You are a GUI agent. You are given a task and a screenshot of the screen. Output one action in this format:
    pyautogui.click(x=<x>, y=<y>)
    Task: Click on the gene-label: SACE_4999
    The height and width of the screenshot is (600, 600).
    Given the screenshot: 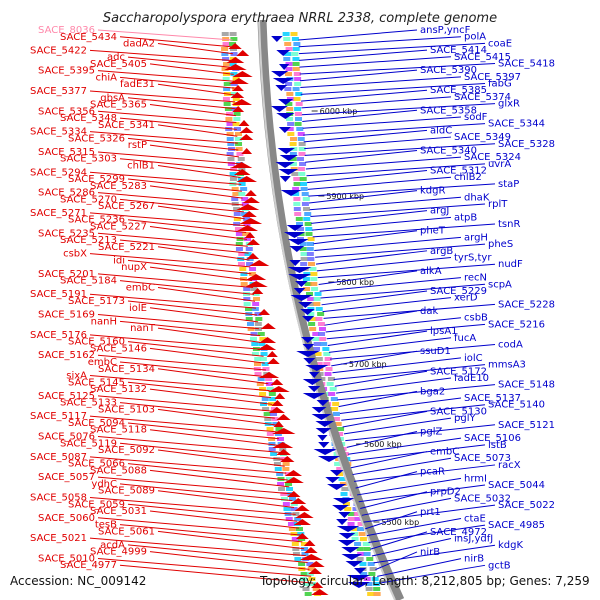 What is the action you would take?
    pyautogui.click(x=118, y=552)
    